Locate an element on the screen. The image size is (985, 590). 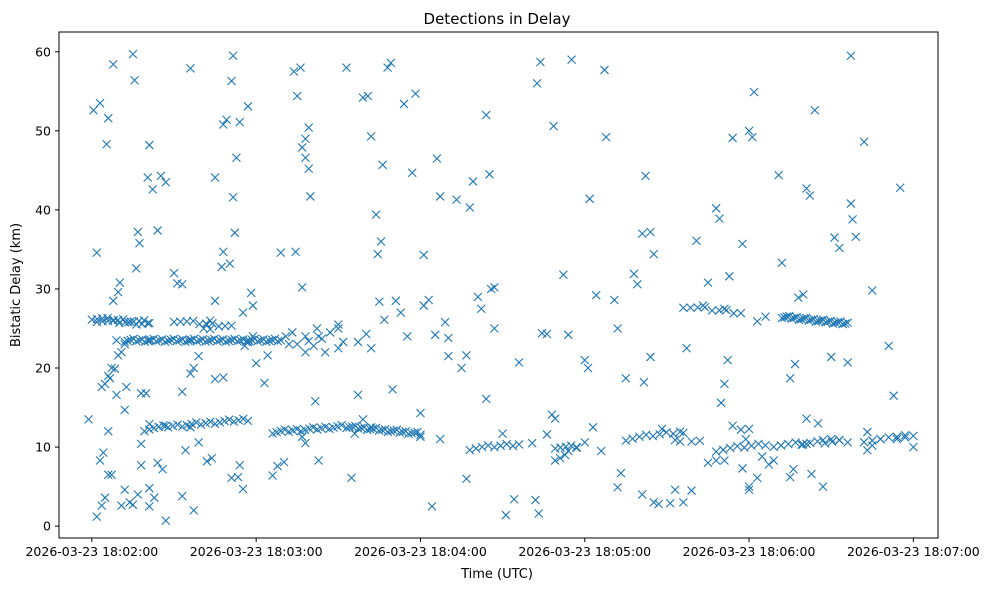
x-tick-label: 2026-03-23 18:02:00 is located at coordinates (91, 551).